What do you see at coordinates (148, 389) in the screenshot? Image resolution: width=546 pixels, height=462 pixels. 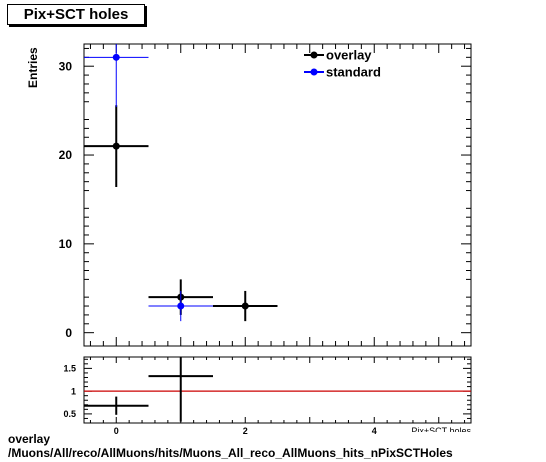 I see `series-ratio` at bounding box center [148, 389].